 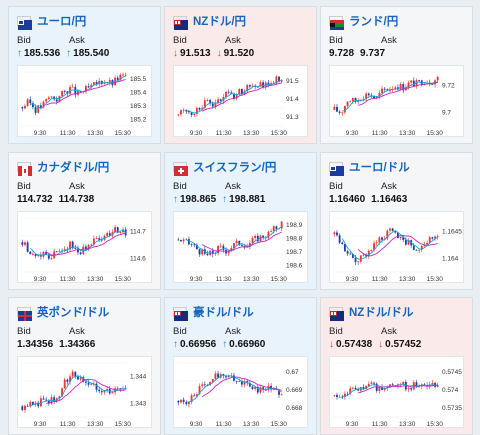 I want to click on currency-pair-link: NZドル/円, so click(x=220, y=22).